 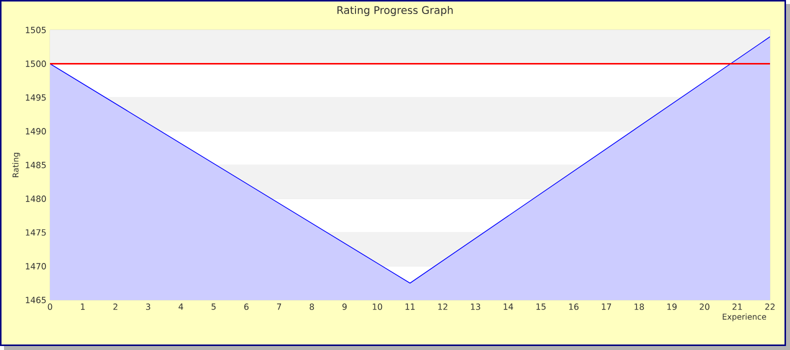 What do you see at coordinates (443, 307) in the screenshot?
I see `x-tick-label: 12` at bounding box center [443, 307].